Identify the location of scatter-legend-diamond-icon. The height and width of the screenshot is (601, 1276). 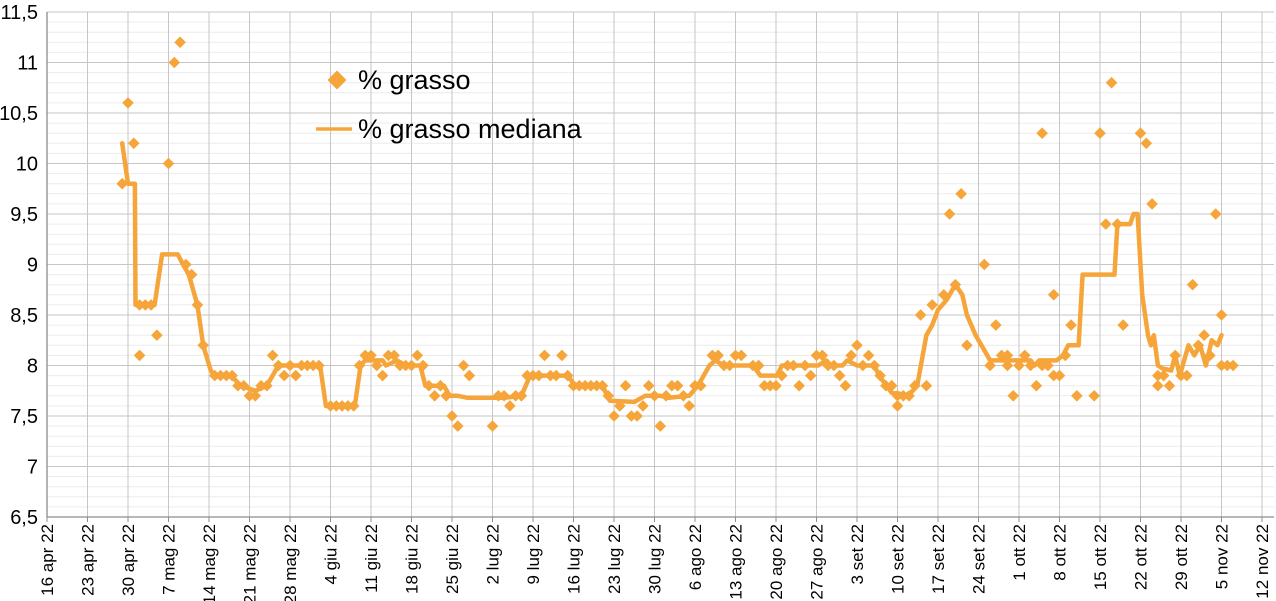
(337, 80).